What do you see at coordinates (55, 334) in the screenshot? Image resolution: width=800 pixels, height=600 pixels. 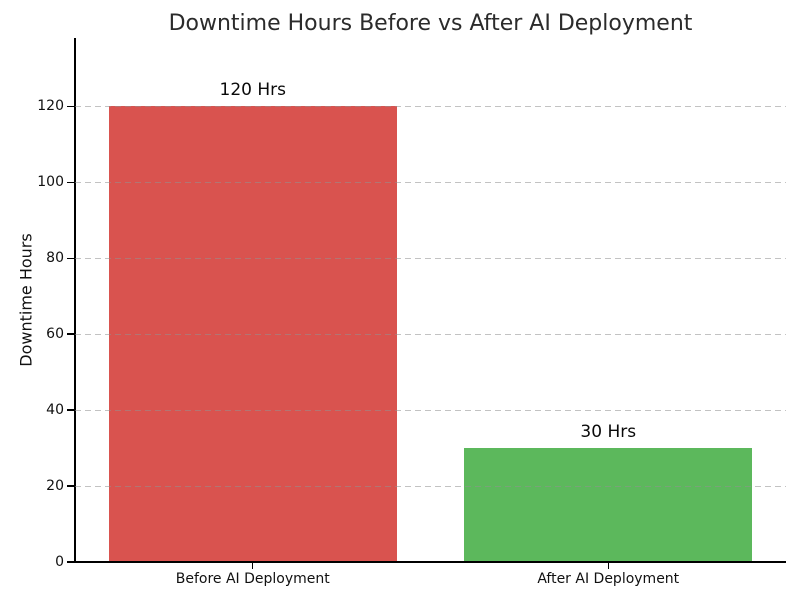 I see `y-tick-label: 60` at bounding box center [55, 334].